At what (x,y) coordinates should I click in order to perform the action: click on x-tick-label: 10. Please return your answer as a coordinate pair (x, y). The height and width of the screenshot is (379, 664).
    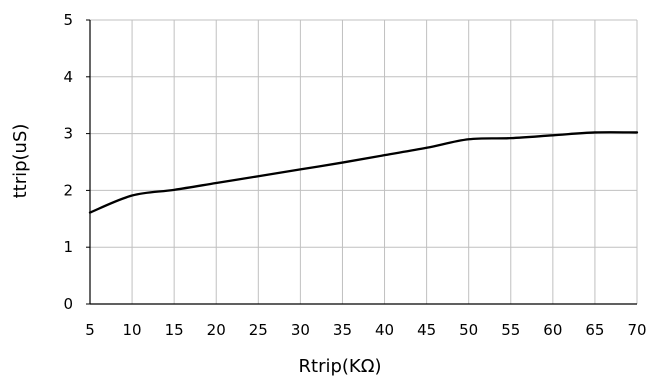
    Looking at the image, I should click on (132, 330).